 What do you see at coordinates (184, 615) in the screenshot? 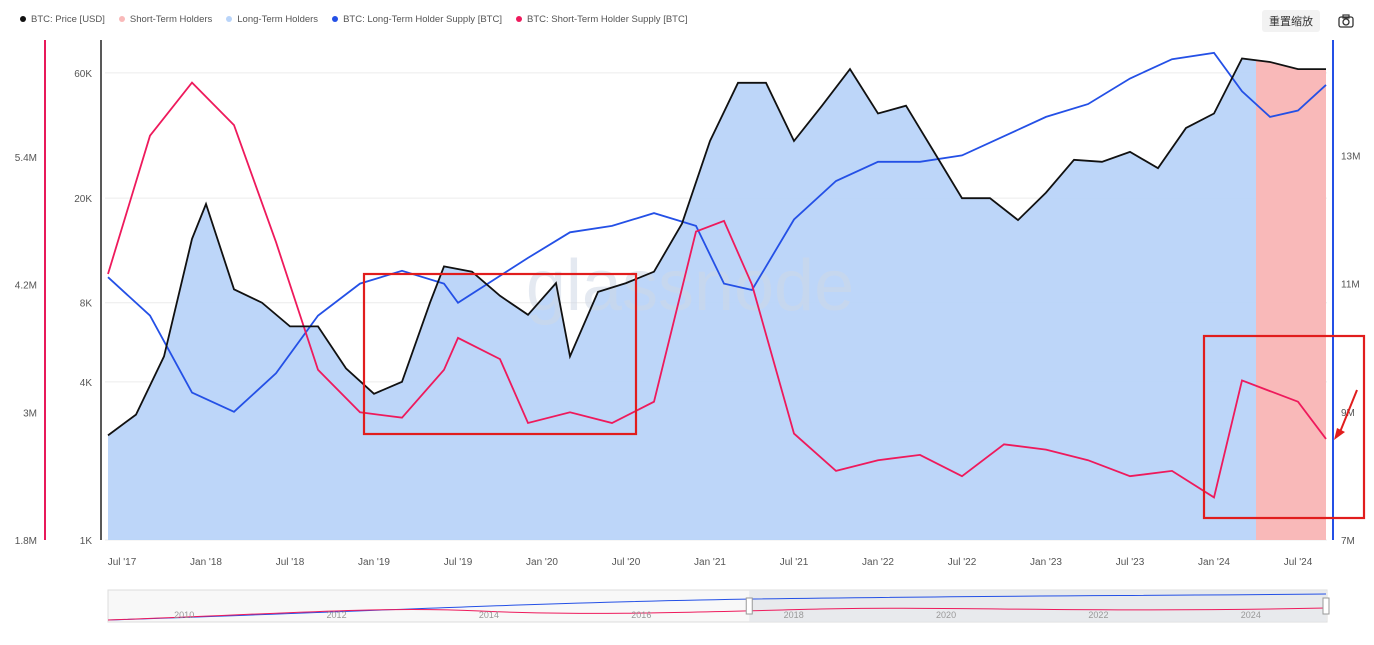
I see `navigator-tick-label: 2010` at bounding box center [184, 615].